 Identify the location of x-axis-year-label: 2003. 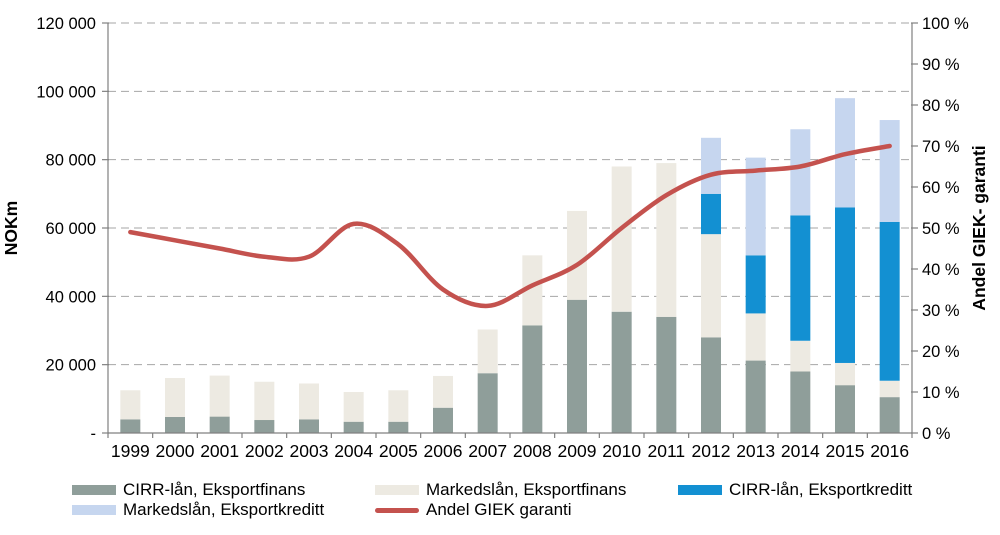
(309, 451).